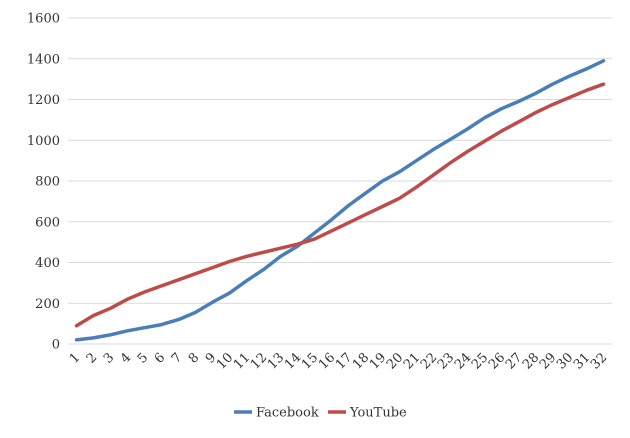 The width and height of the screenshot is (630, 438). What do you see at coordinates (47, 182) in the screenshot?
I see `y-tick-label: 800` at bounding box center [47, 182].